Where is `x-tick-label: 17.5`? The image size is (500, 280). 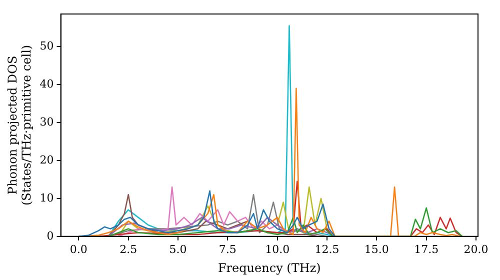
x-tick-label: 17.5 is located at coordinates (426, 249).